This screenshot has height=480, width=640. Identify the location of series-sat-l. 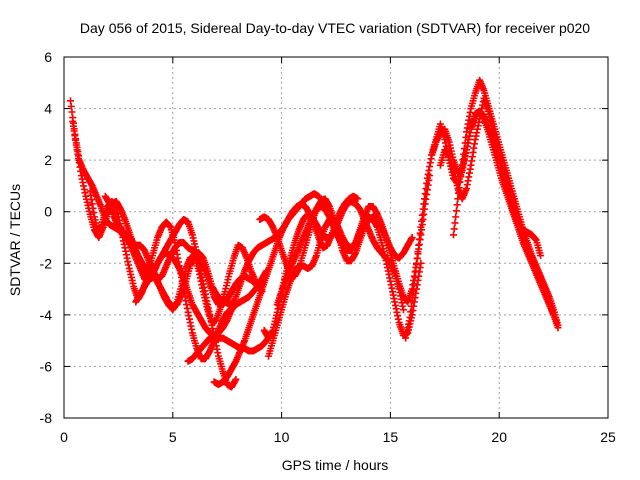
(353, 240).